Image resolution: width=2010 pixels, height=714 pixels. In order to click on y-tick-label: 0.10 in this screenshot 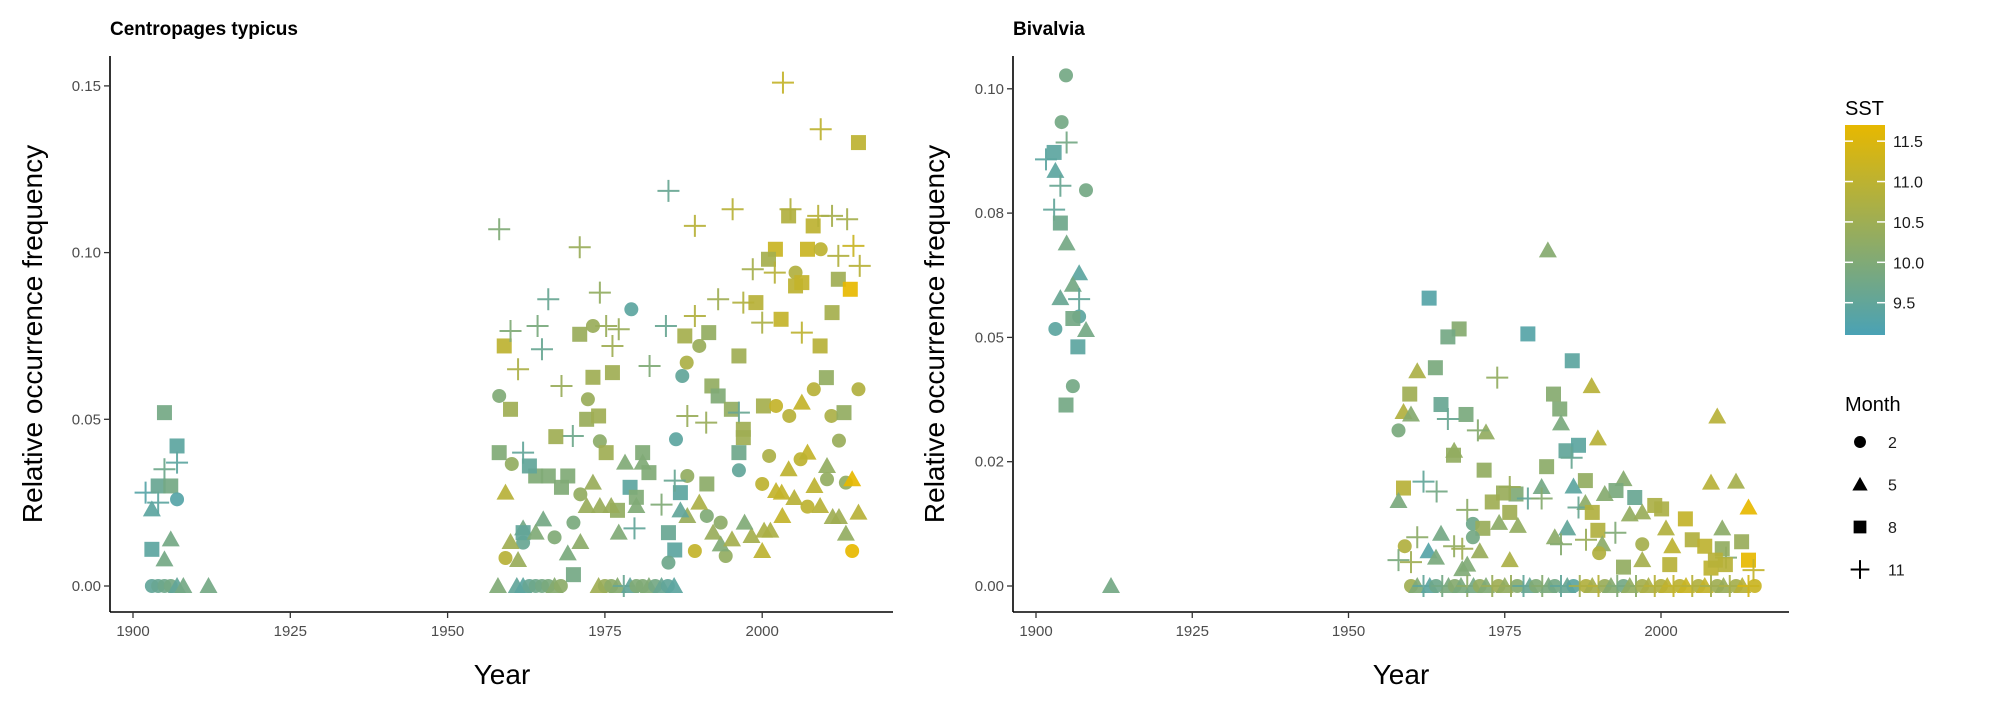, I will do `click(989, 89)`.